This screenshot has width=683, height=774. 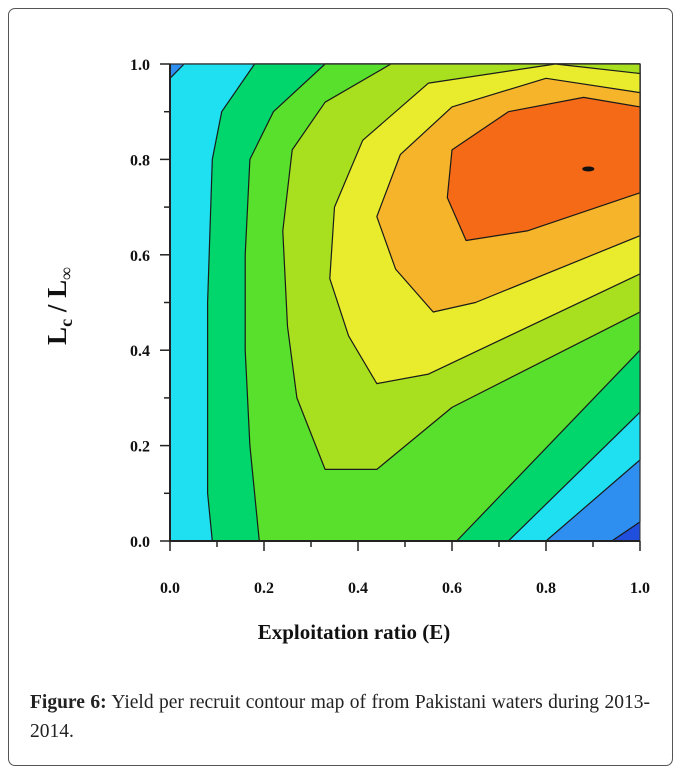 What do you see at coordinates (57, 299) in the screenshot?
I see `y-axis-label-mid: / L` at bounding box center [57, 299].